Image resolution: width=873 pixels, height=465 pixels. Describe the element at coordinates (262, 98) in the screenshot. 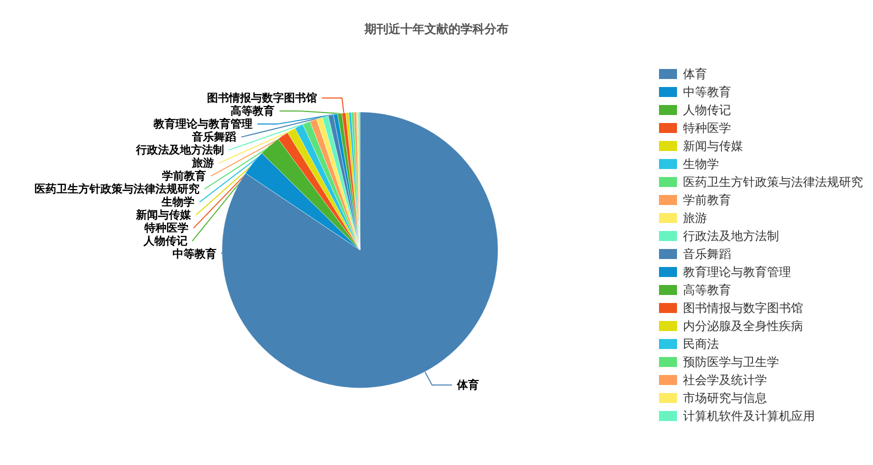

I see `slice-label: 图书情报与数字图书馆` at that location.